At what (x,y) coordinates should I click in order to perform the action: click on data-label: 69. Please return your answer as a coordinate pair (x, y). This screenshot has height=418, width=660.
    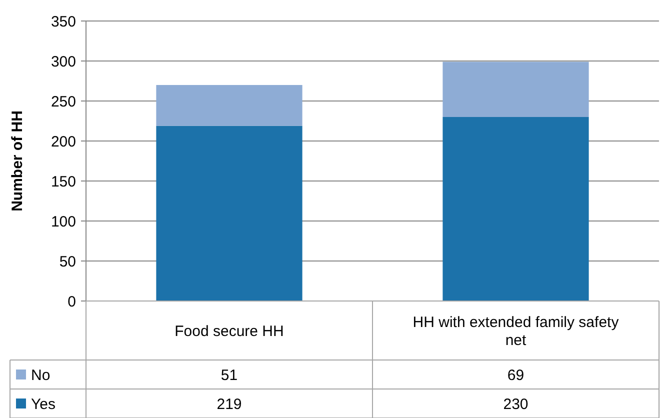
    Looking at the image, I should click on (515, 375).